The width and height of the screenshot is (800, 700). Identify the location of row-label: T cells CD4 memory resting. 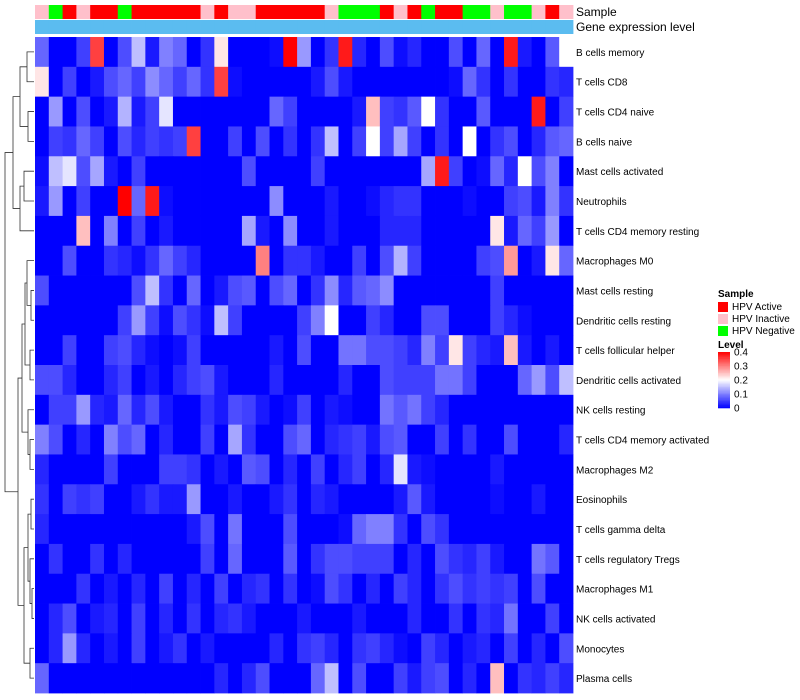
(637, 232).